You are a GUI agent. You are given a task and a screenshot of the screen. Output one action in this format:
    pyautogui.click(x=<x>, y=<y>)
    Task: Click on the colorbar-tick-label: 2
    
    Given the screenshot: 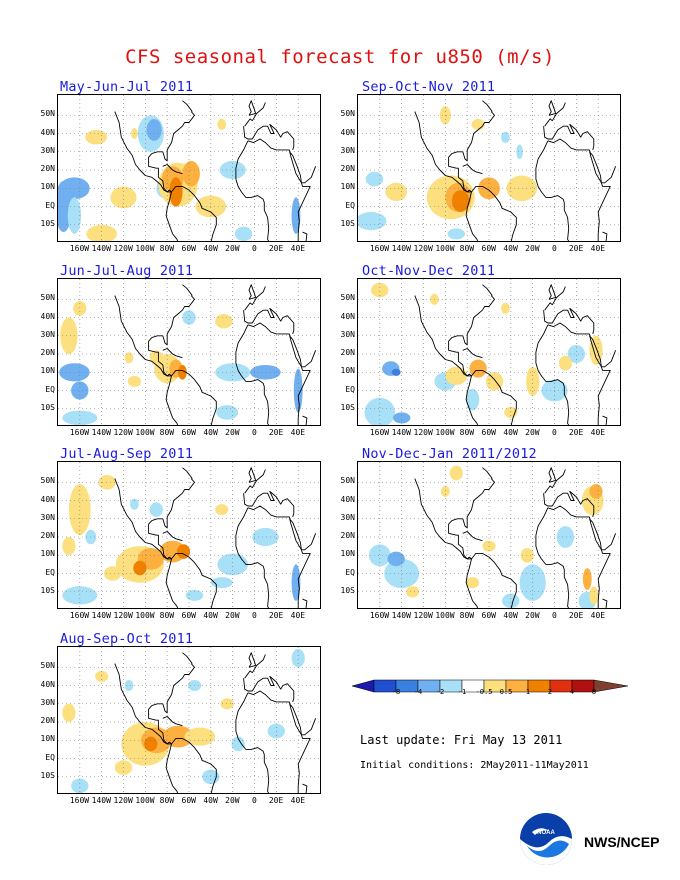 What is the action you would take?
    pyautogui.click(x=550, y=692)
    